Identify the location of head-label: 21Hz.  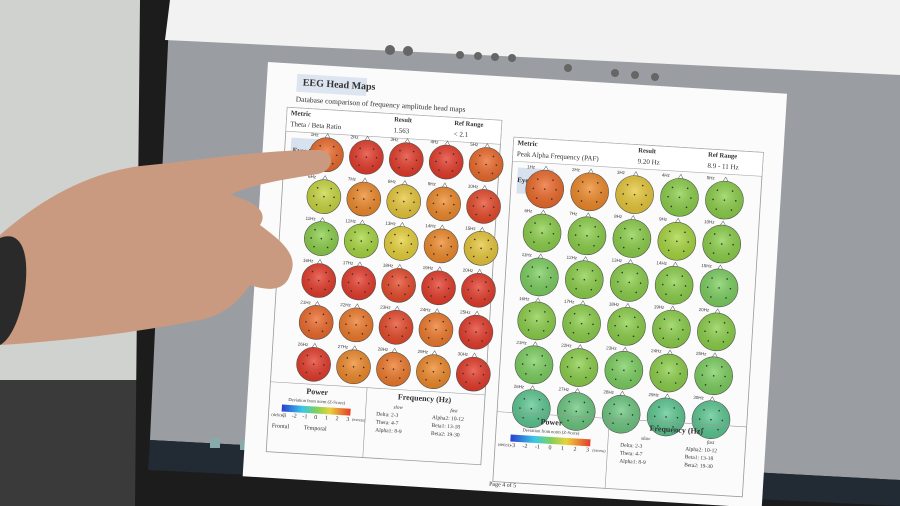
(306, 303).